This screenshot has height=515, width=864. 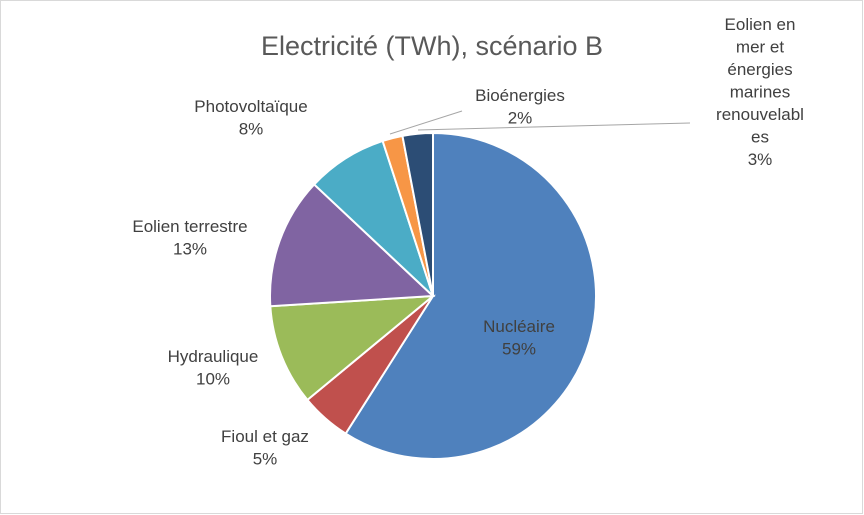 I want to click on data-label: Fioul et gaz 5%, so click(x=265, y=448).